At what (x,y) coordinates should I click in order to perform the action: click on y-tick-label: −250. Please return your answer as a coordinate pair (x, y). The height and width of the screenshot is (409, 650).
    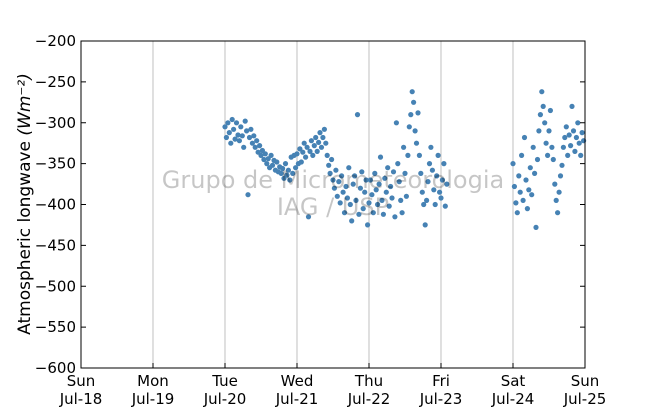
    Looking at the image, I should click on (55, 82).